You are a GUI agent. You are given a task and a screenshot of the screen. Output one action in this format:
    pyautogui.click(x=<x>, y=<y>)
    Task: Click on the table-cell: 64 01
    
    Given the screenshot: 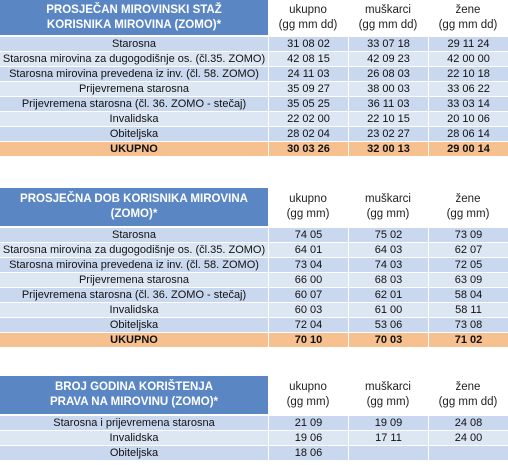 What is the action you would take?
    pyautogui.click(x=308, y=250)
    